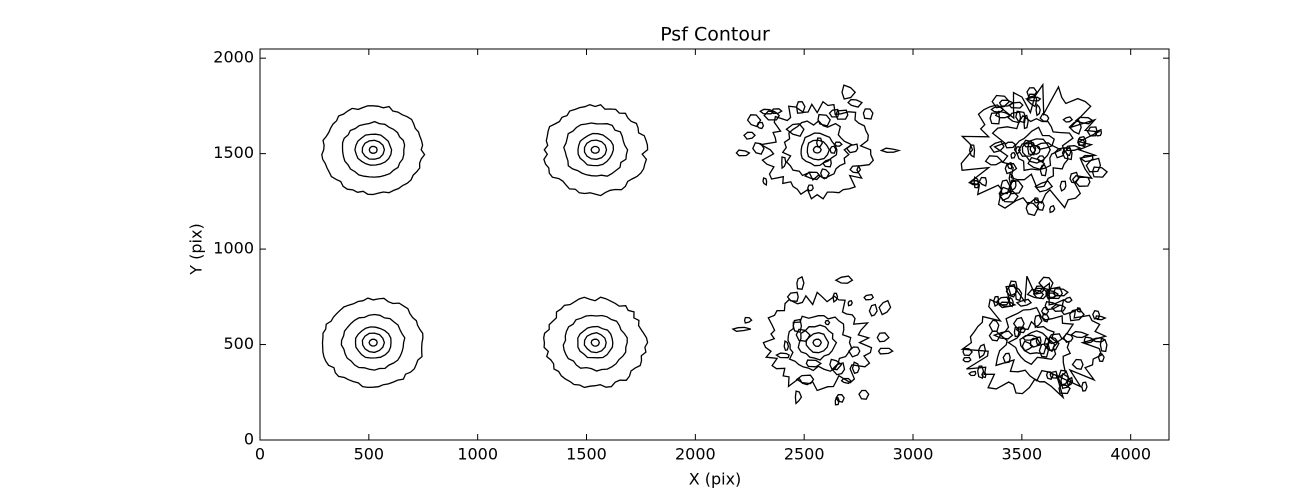 This screenshot has height=490, width=1300. Describe the element at coordinates (477, 454) in the screenshot. I see `x-tick-label: 1000` at that location.